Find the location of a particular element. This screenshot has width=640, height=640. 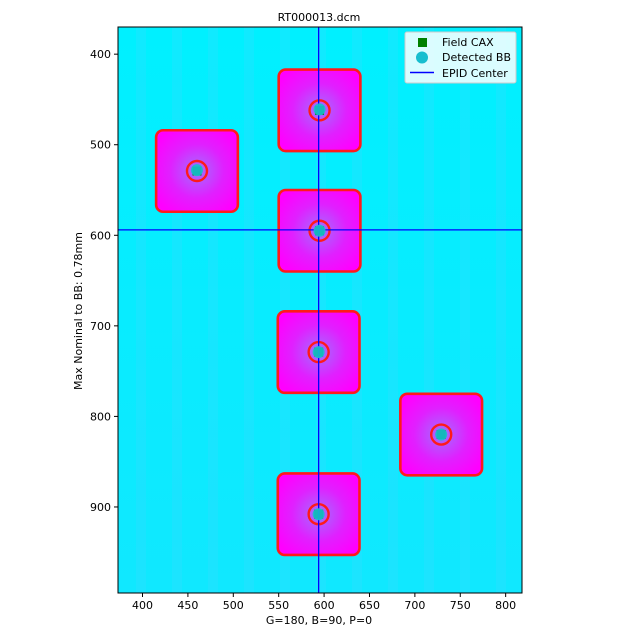

legend-field-cax-label: Field CAX is located at coordinates (468, 42).